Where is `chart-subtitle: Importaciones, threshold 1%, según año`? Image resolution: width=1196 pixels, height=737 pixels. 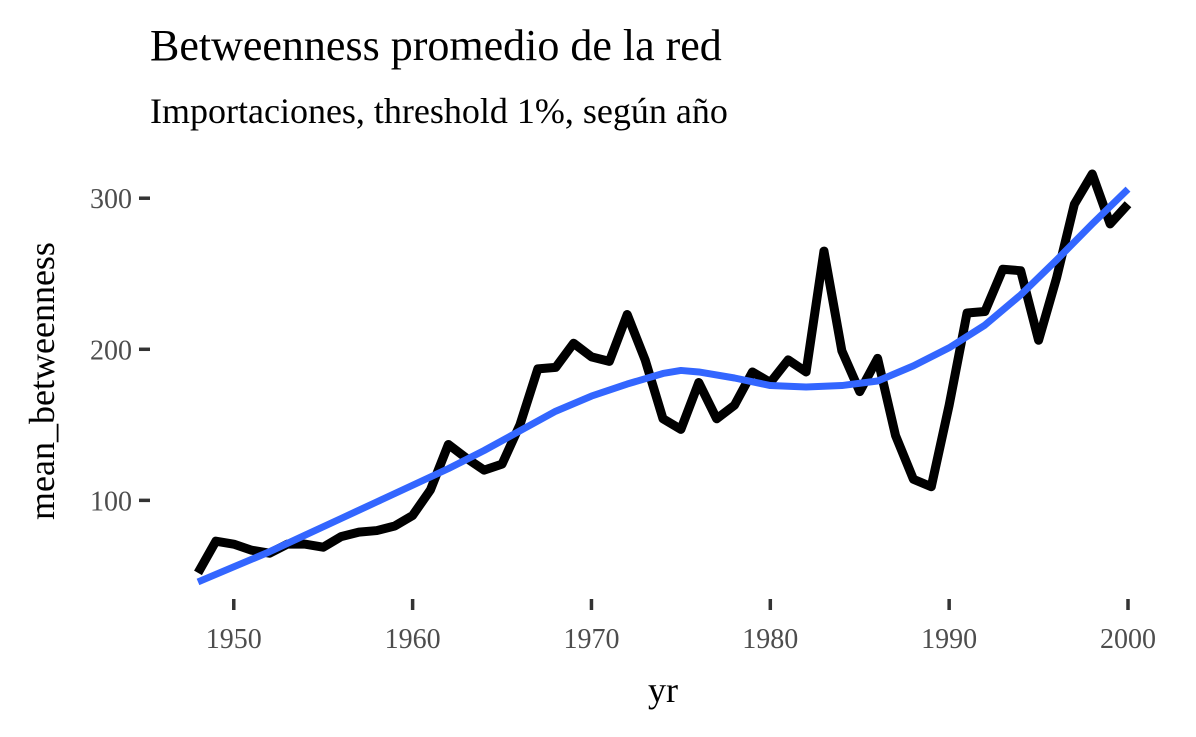
chart-subtitle: Importaciones, threshold 1%, según año is located at coordinates (439, 111).